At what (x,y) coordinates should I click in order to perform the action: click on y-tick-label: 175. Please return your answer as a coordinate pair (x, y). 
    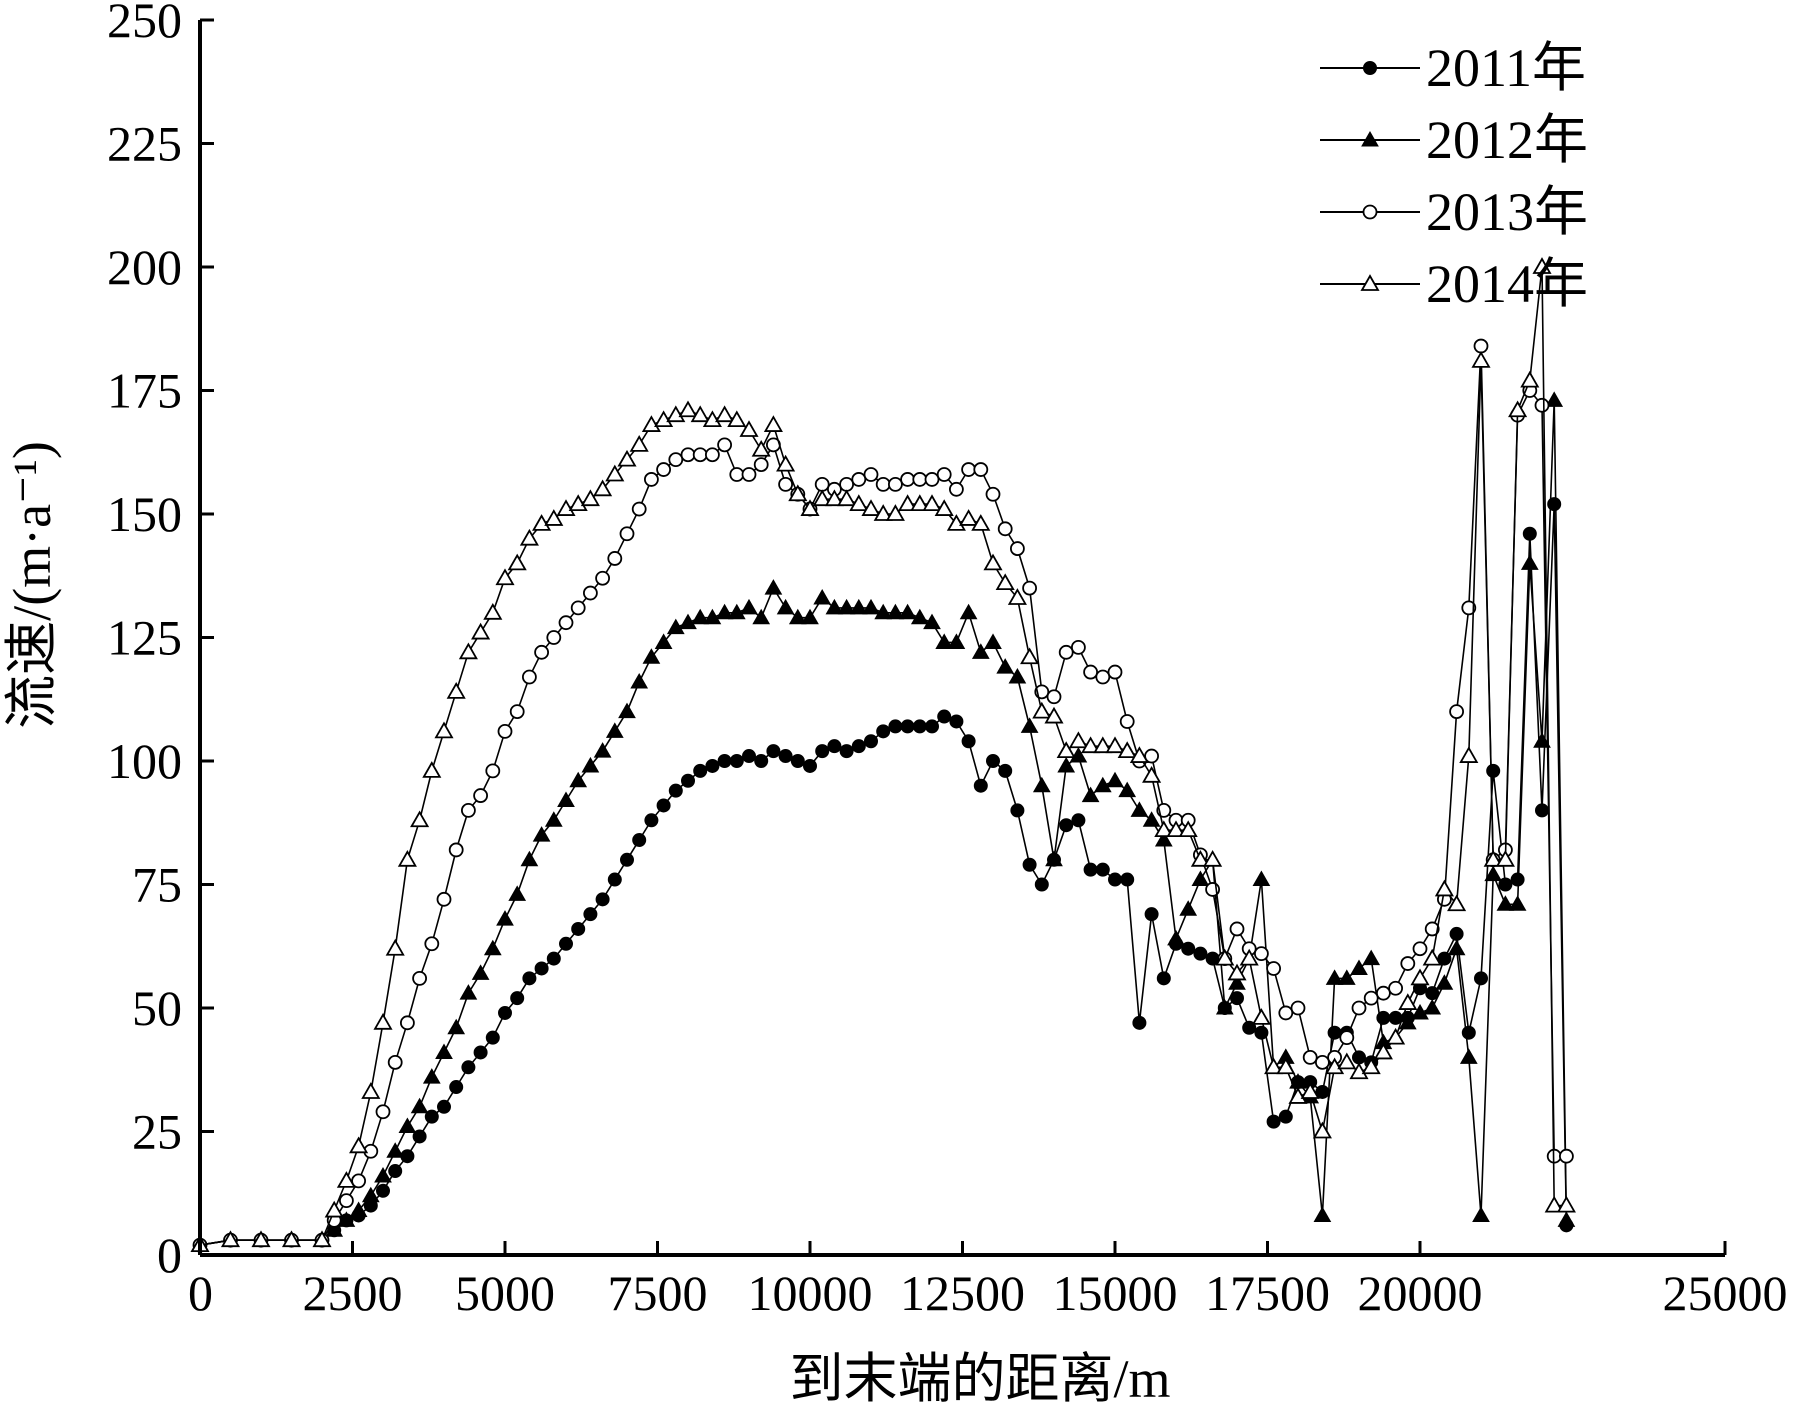
    Looking at the image, I should click on (144, 391).